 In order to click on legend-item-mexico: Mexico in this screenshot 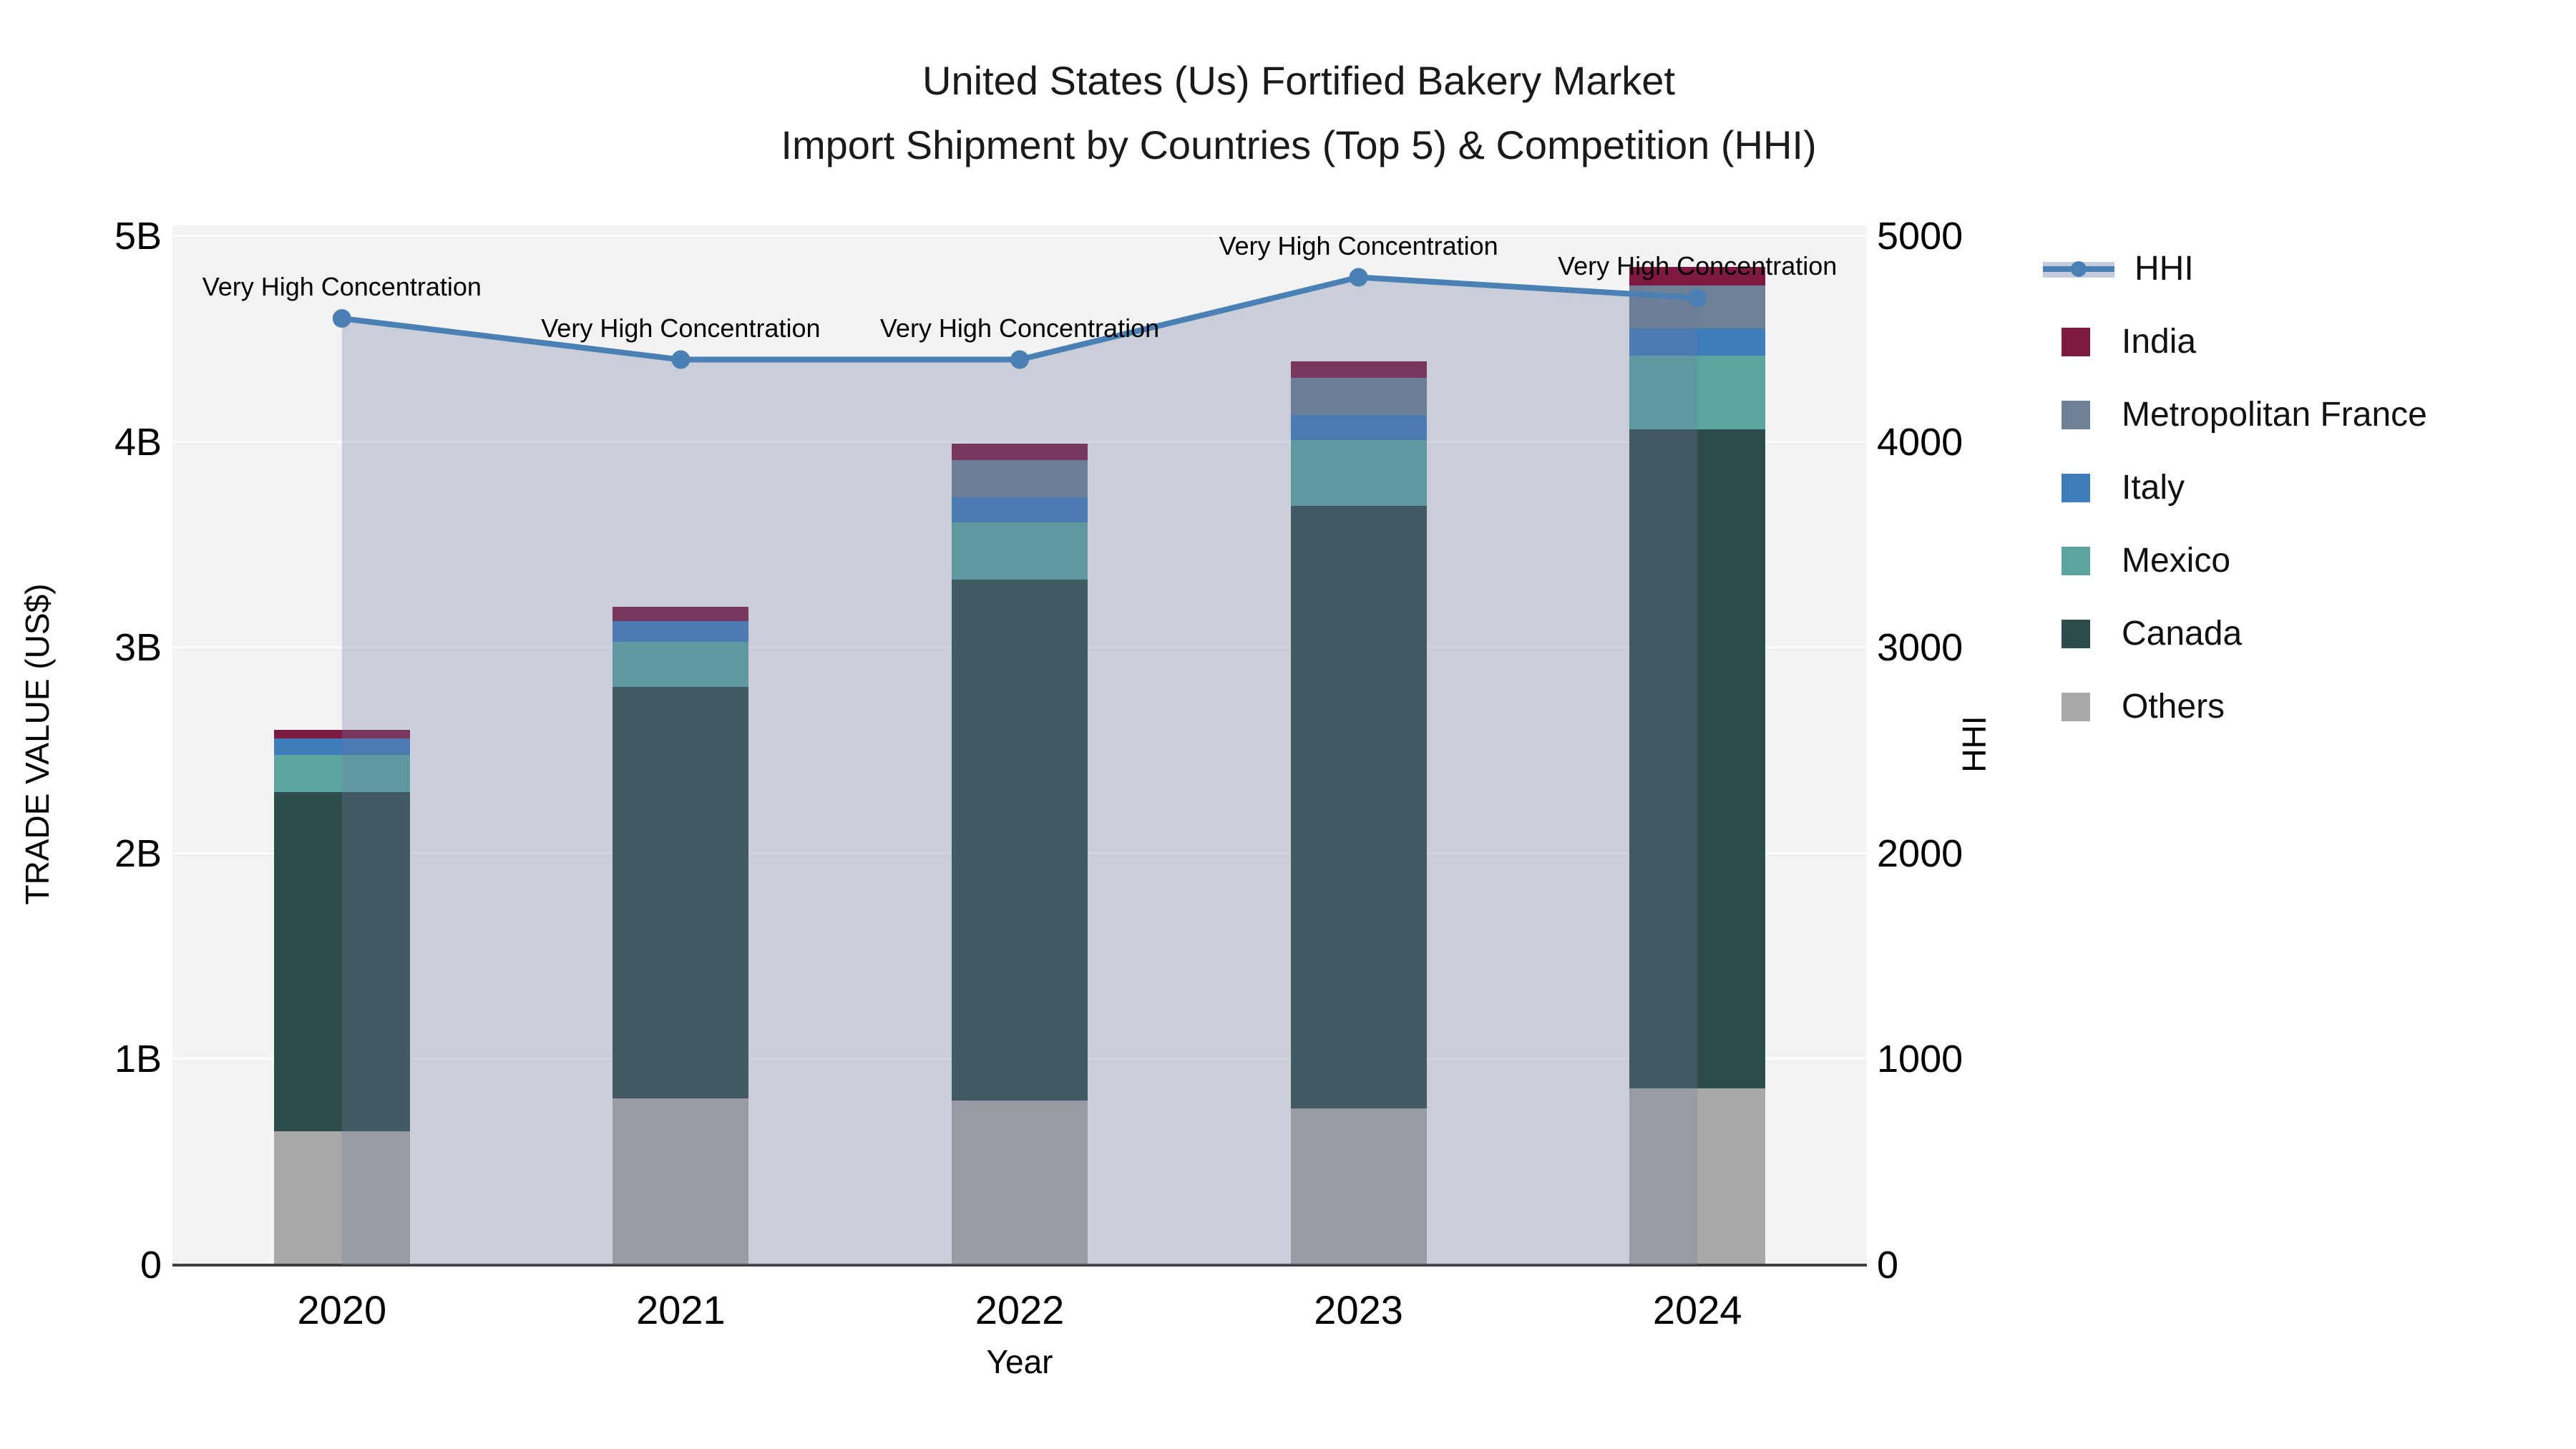, I will do `click(2136, 560)`.